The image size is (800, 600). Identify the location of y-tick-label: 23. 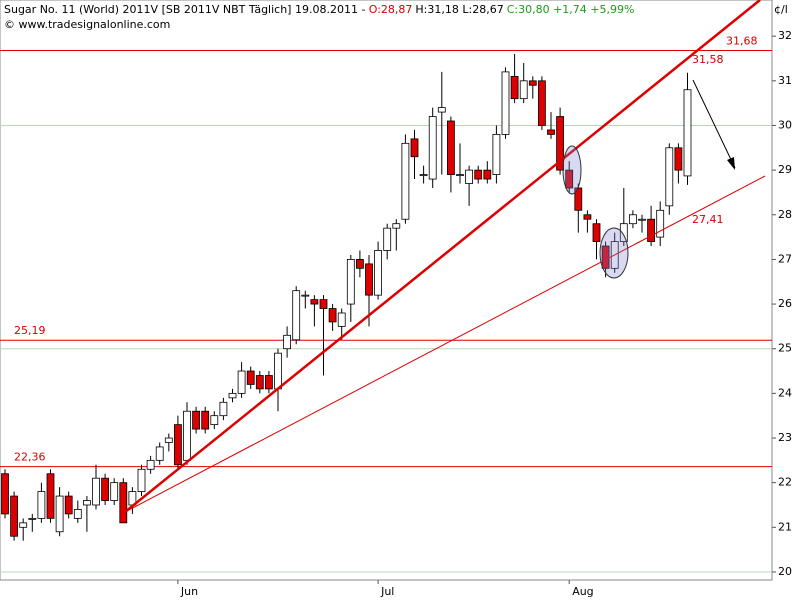
(785, 437).